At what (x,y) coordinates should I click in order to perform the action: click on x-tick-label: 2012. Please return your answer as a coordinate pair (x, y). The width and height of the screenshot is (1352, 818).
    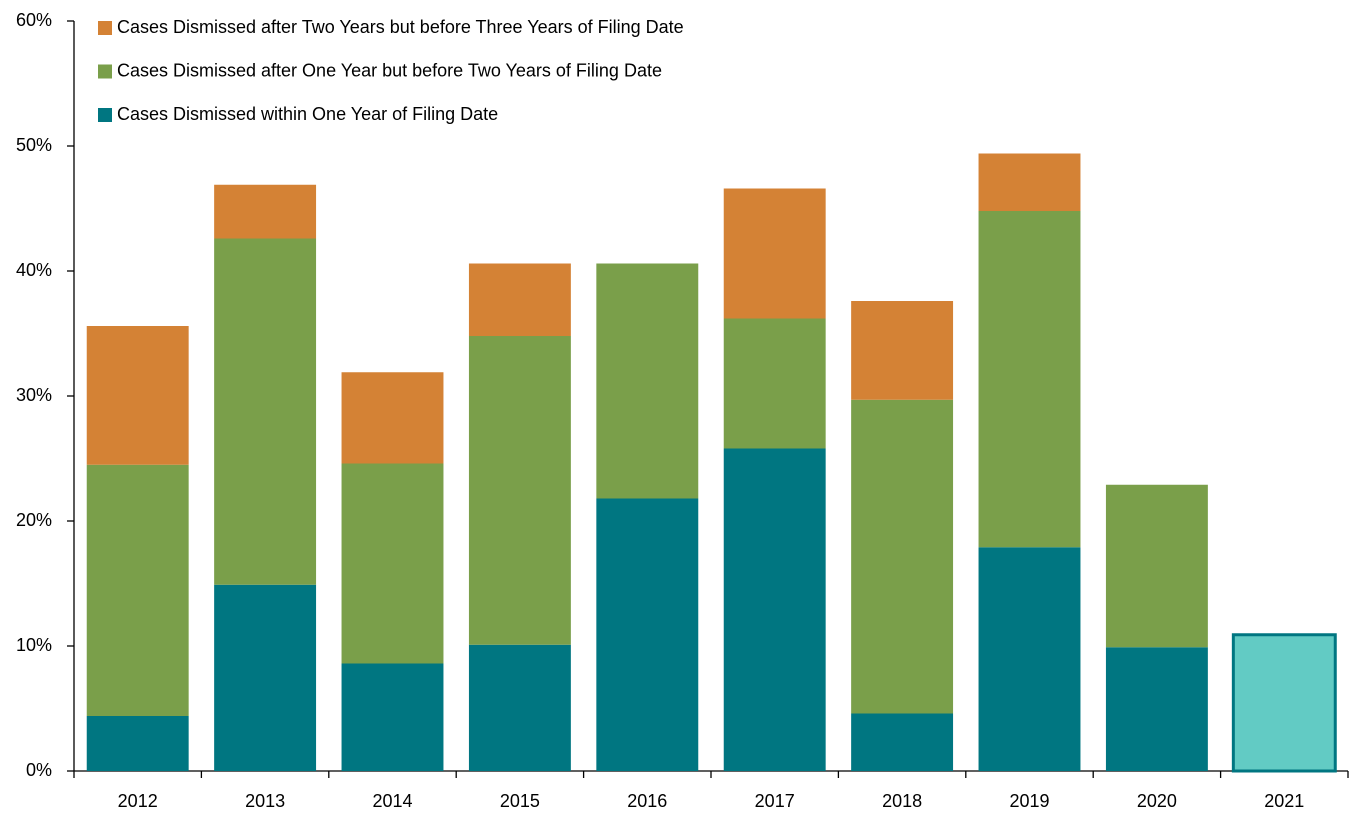
    Looking at the image, I should click on (138, 801).